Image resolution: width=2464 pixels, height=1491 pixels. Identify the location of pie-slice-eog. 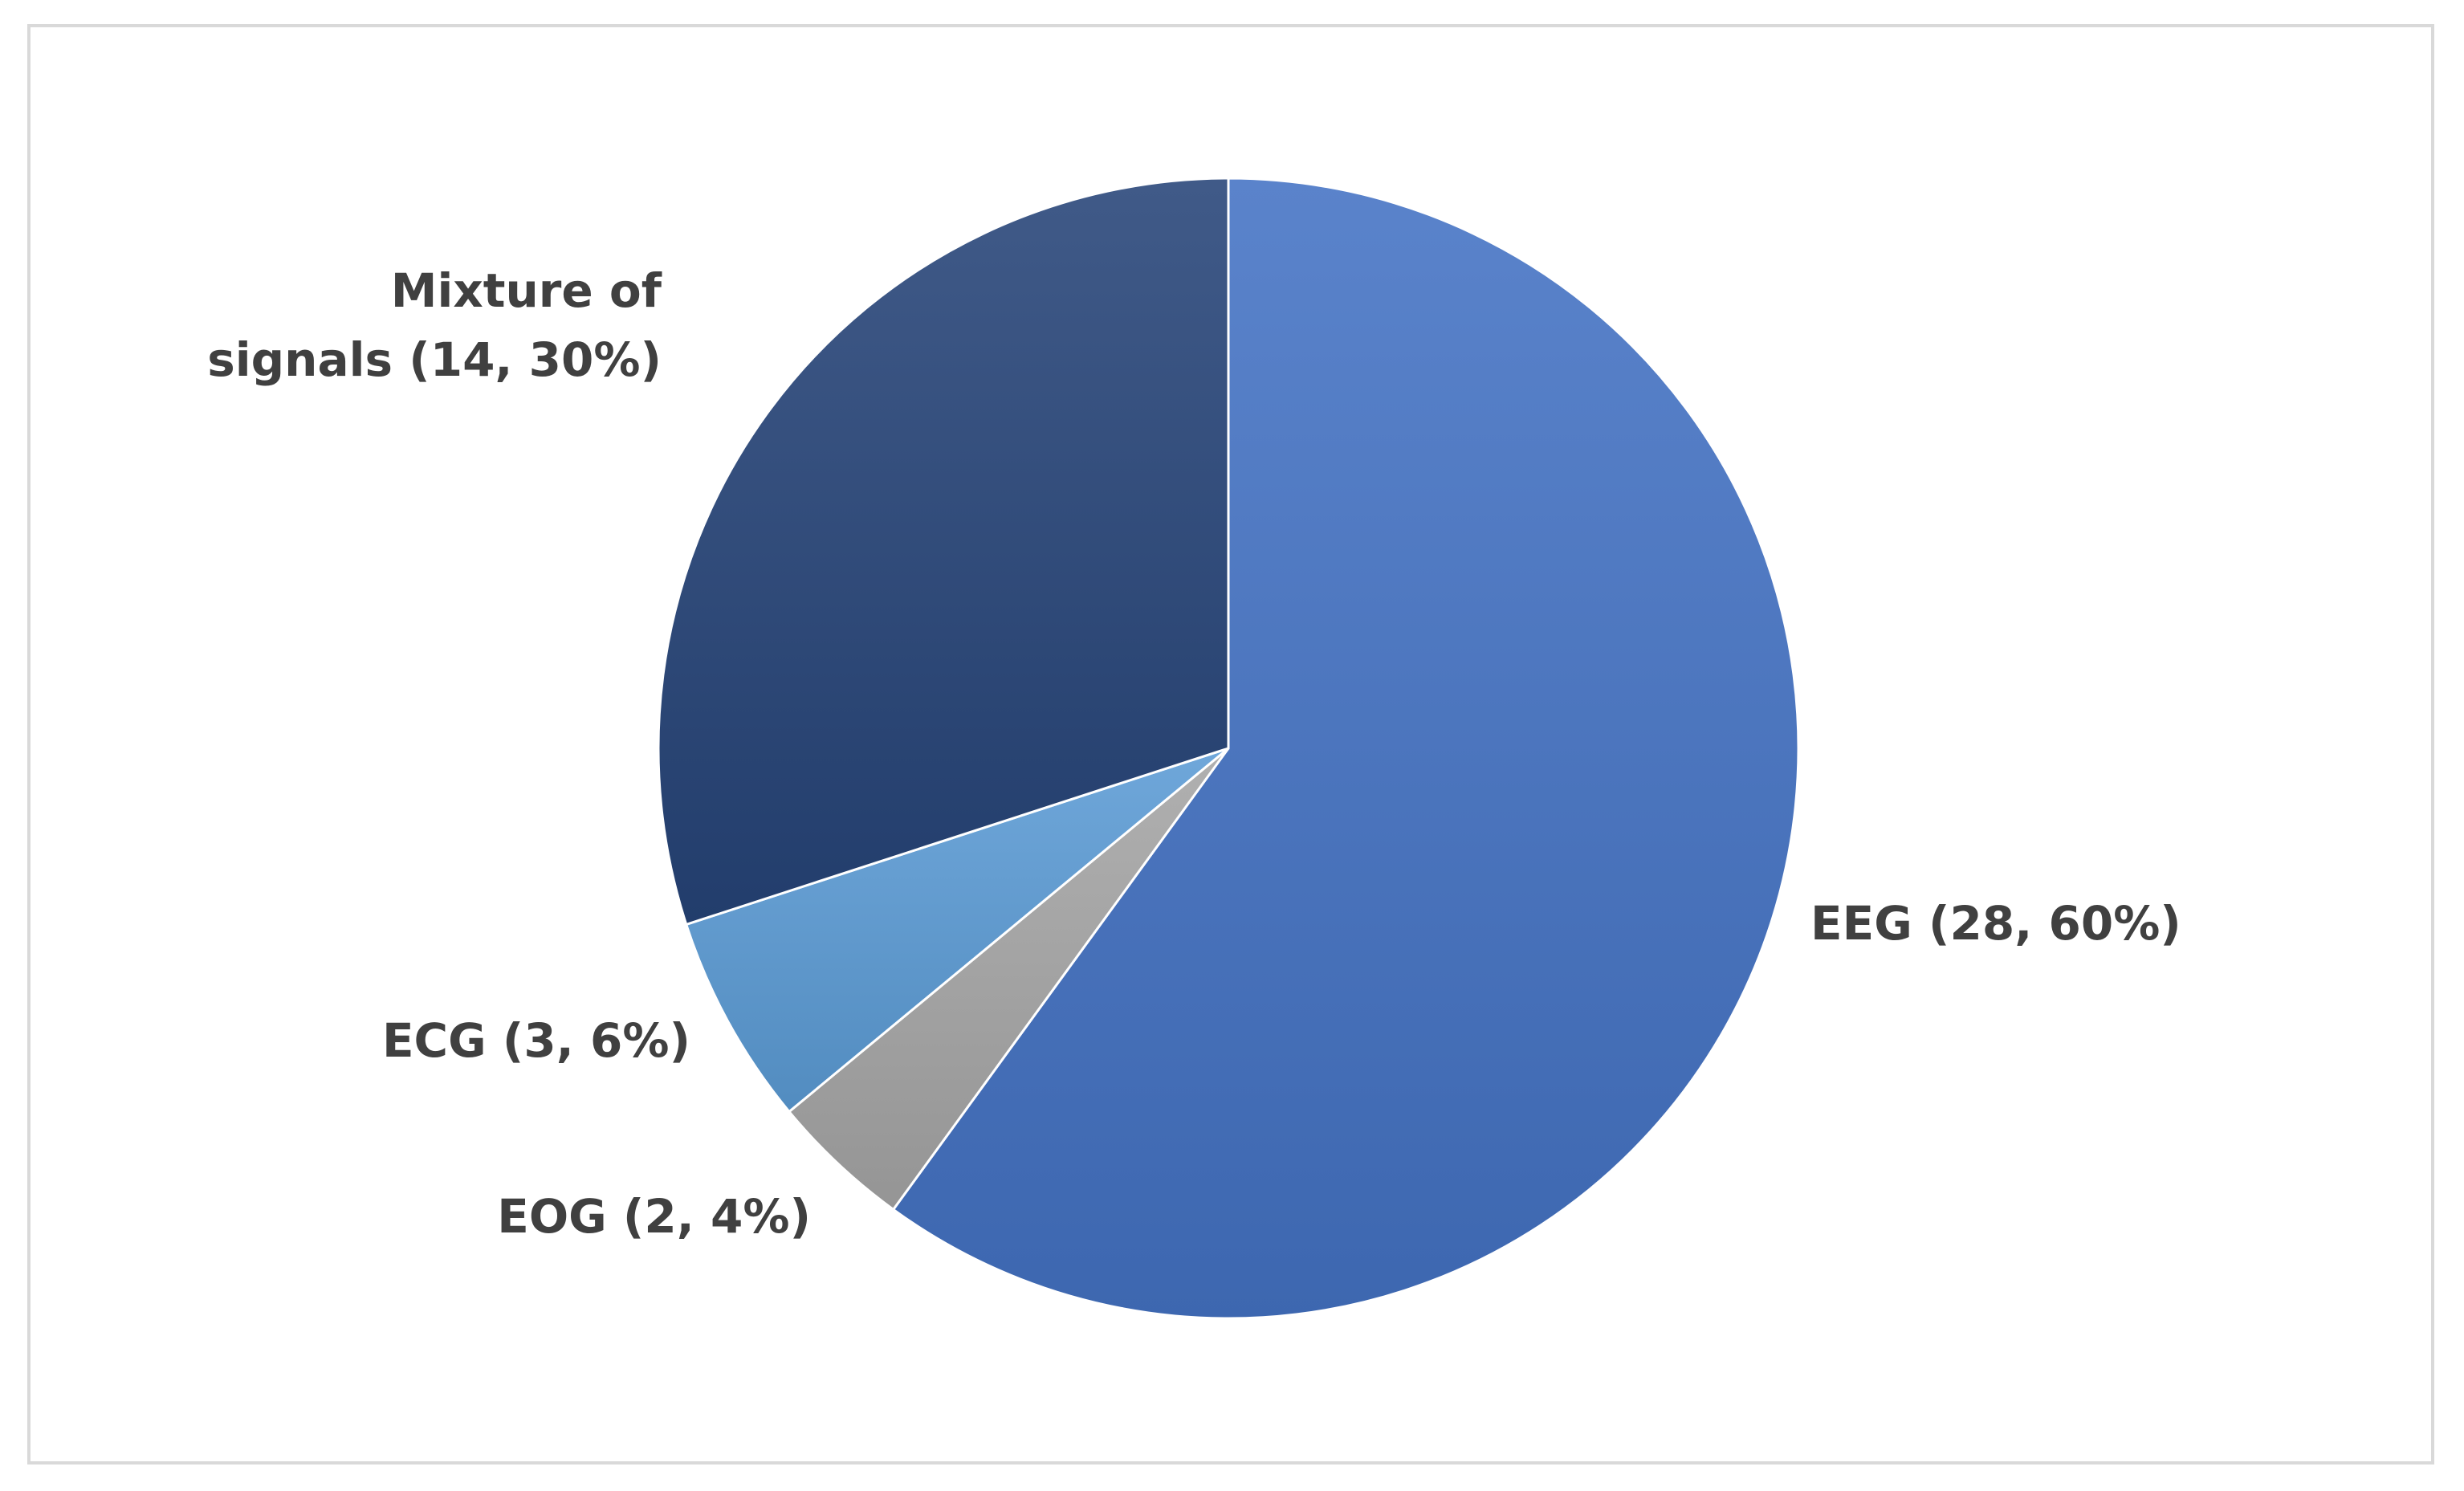
(1008, 979).